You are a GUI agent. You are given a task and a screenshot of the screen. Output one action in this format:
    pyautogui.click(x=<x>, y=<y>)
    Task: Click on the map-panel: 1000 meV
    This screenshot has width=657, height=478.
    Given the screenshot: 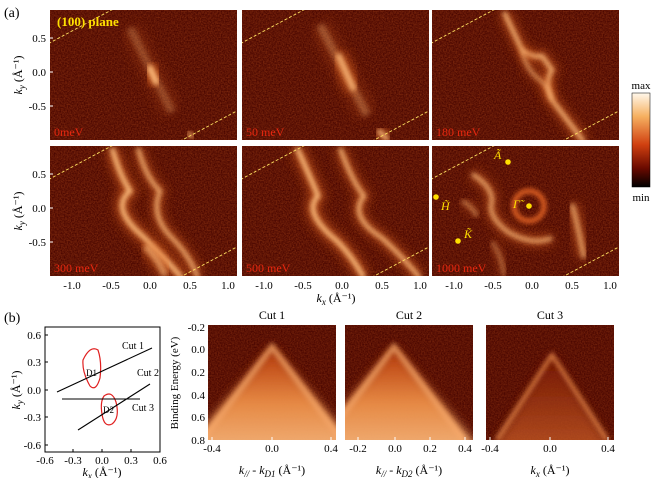 What is the action you would take?
    pyautogui.click(x=525, y=211)
    